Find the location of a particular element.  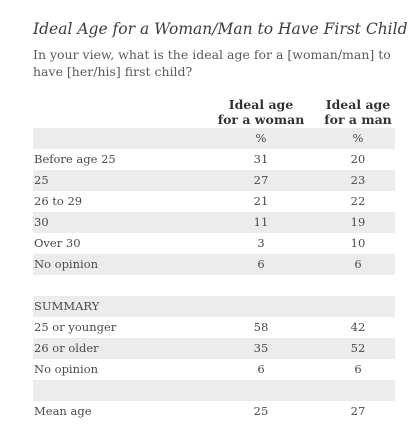

row-label: 26 to 29 is located at coordinates (58, 201).